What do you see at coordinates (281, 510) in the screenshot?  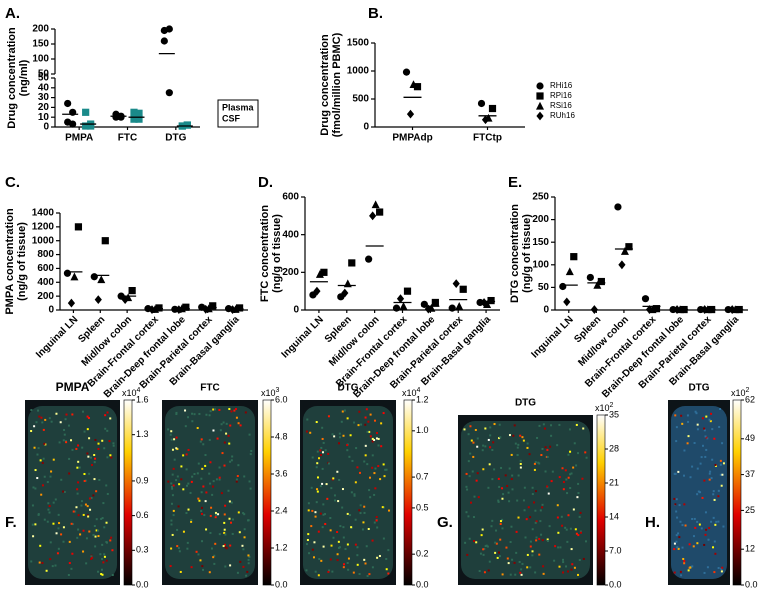 I see `colorbar-tick-label: 2.4` at bounding box center [281, 510].